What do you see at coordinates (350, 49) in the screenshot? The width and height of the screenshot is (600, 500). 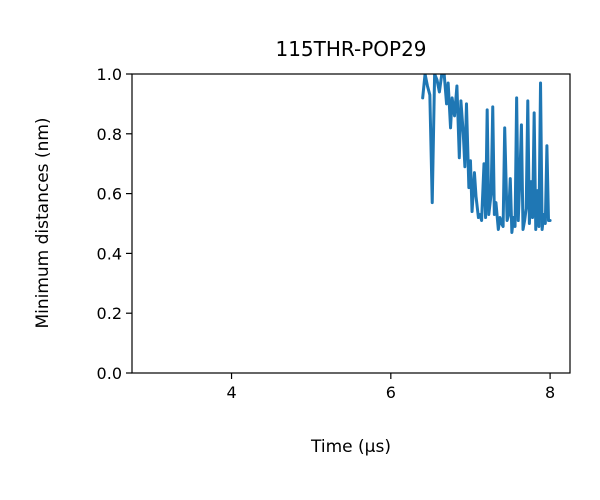 I see `chart-title: 115THR-POP29` at bounding box center [350, 49].